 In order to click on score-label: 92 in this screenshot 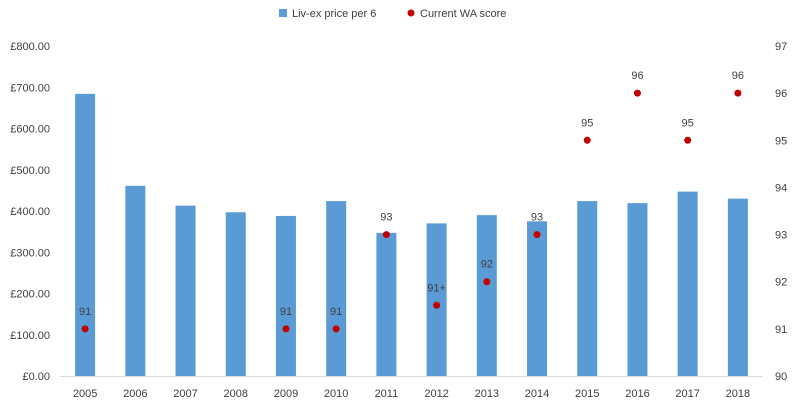, I will do `click(487, 265)`.